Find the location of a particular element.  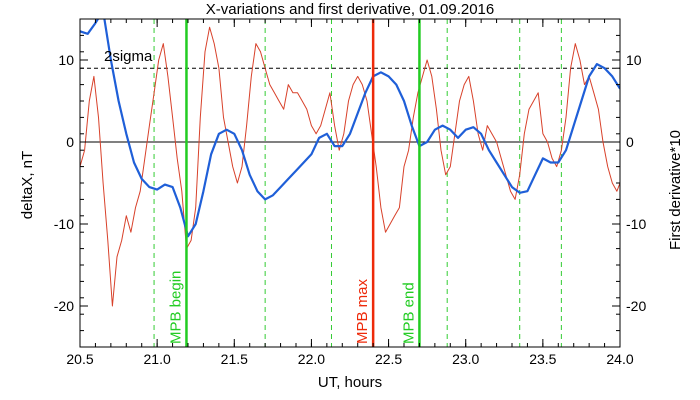

y-right-tick-label: 10 is located at coordinates (634, 60).